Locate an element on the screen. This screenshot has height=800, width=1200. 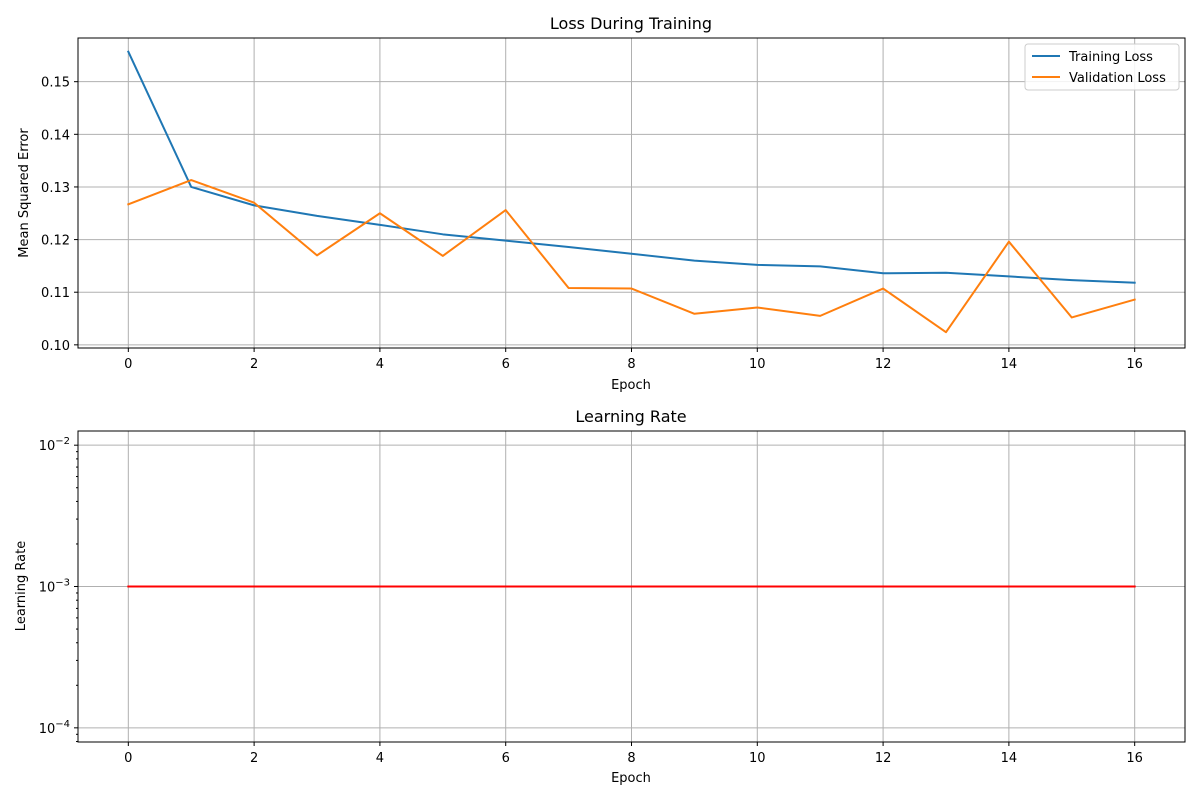
legend-label-validation-loss: Validation Loss is located at coordinates (1117, 78).